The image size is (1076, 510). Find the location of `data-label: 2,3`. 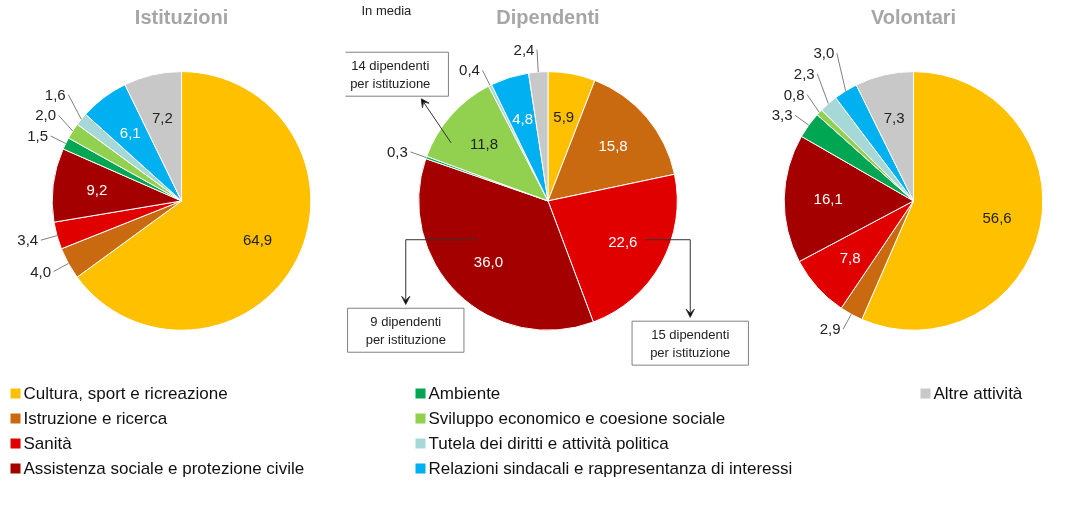

data-label: 2,3 is located at coordinates (804, 73).